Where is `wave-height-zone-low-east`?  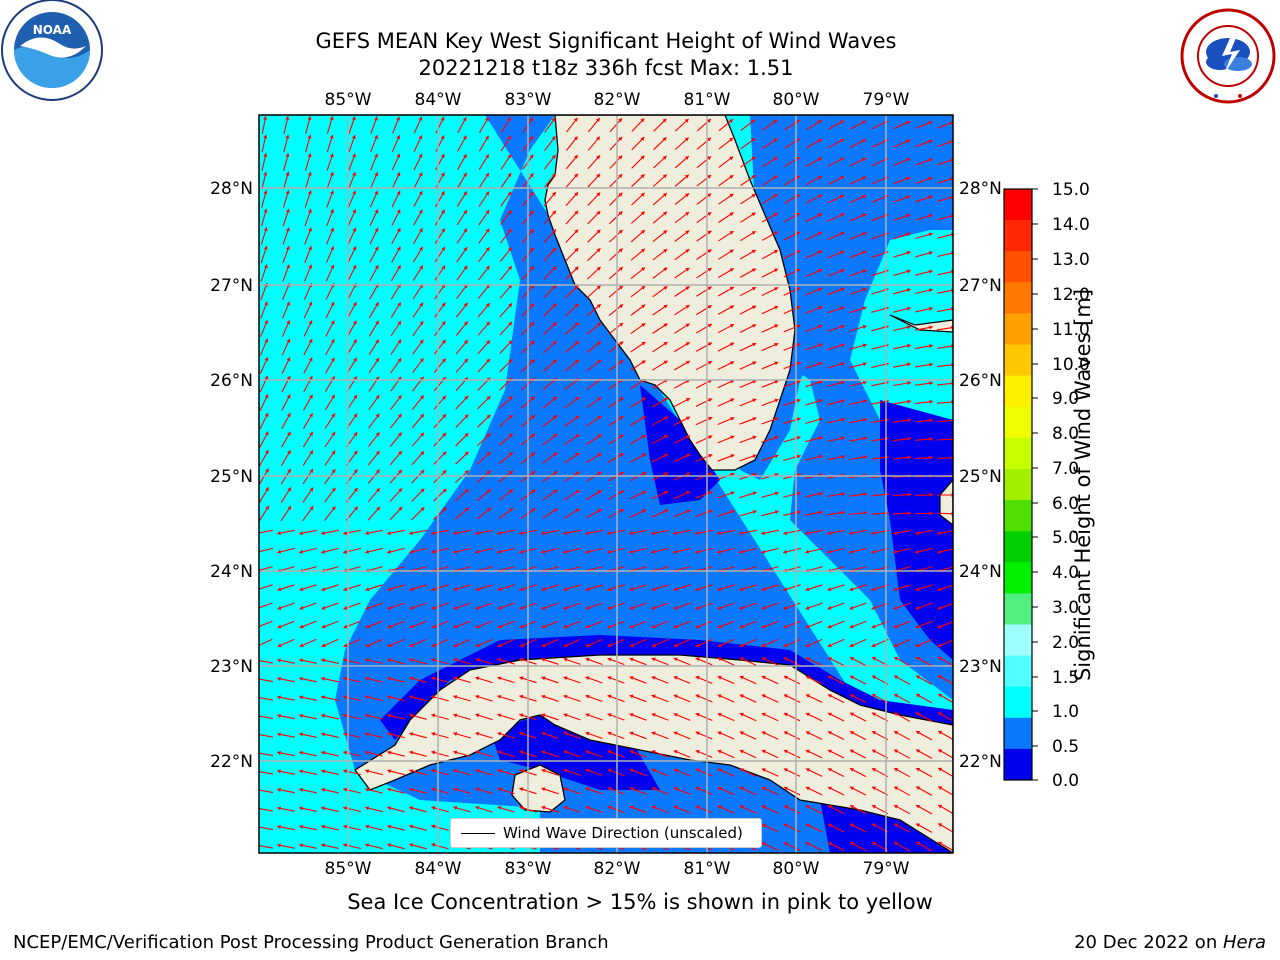 wave-height-zone-low-east is located at coordinates (916, 530).